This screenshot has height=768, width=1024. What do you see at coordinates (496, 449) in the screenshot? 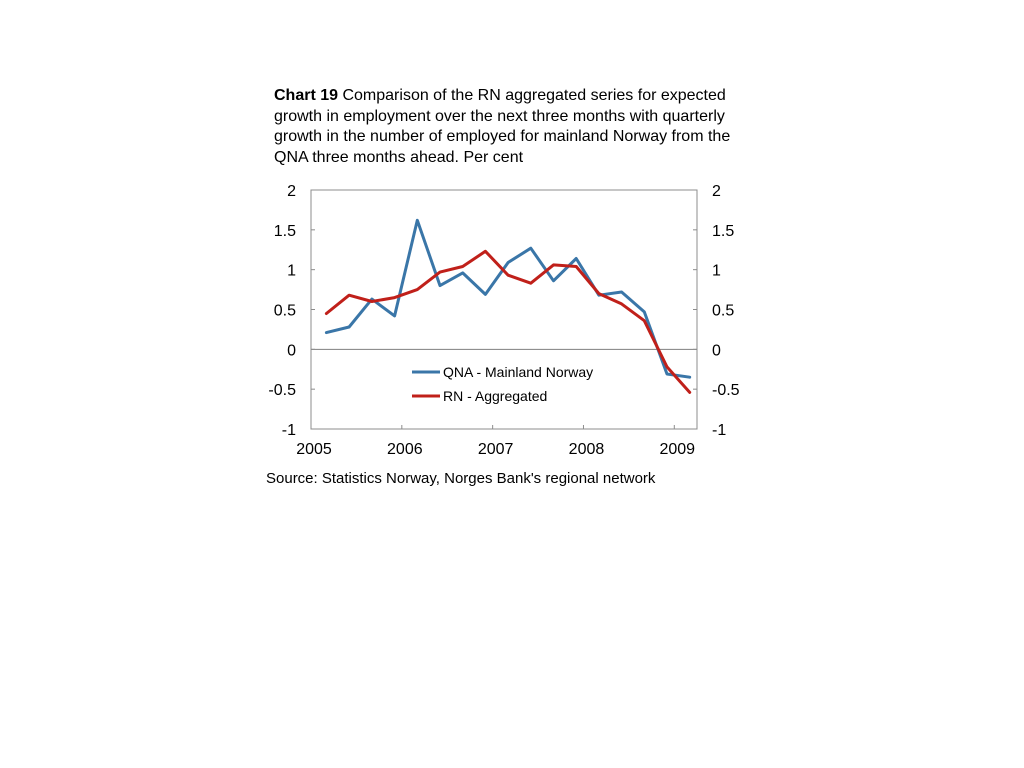
I see `x-tick-label: 2007` at bounding box center [496, 449].